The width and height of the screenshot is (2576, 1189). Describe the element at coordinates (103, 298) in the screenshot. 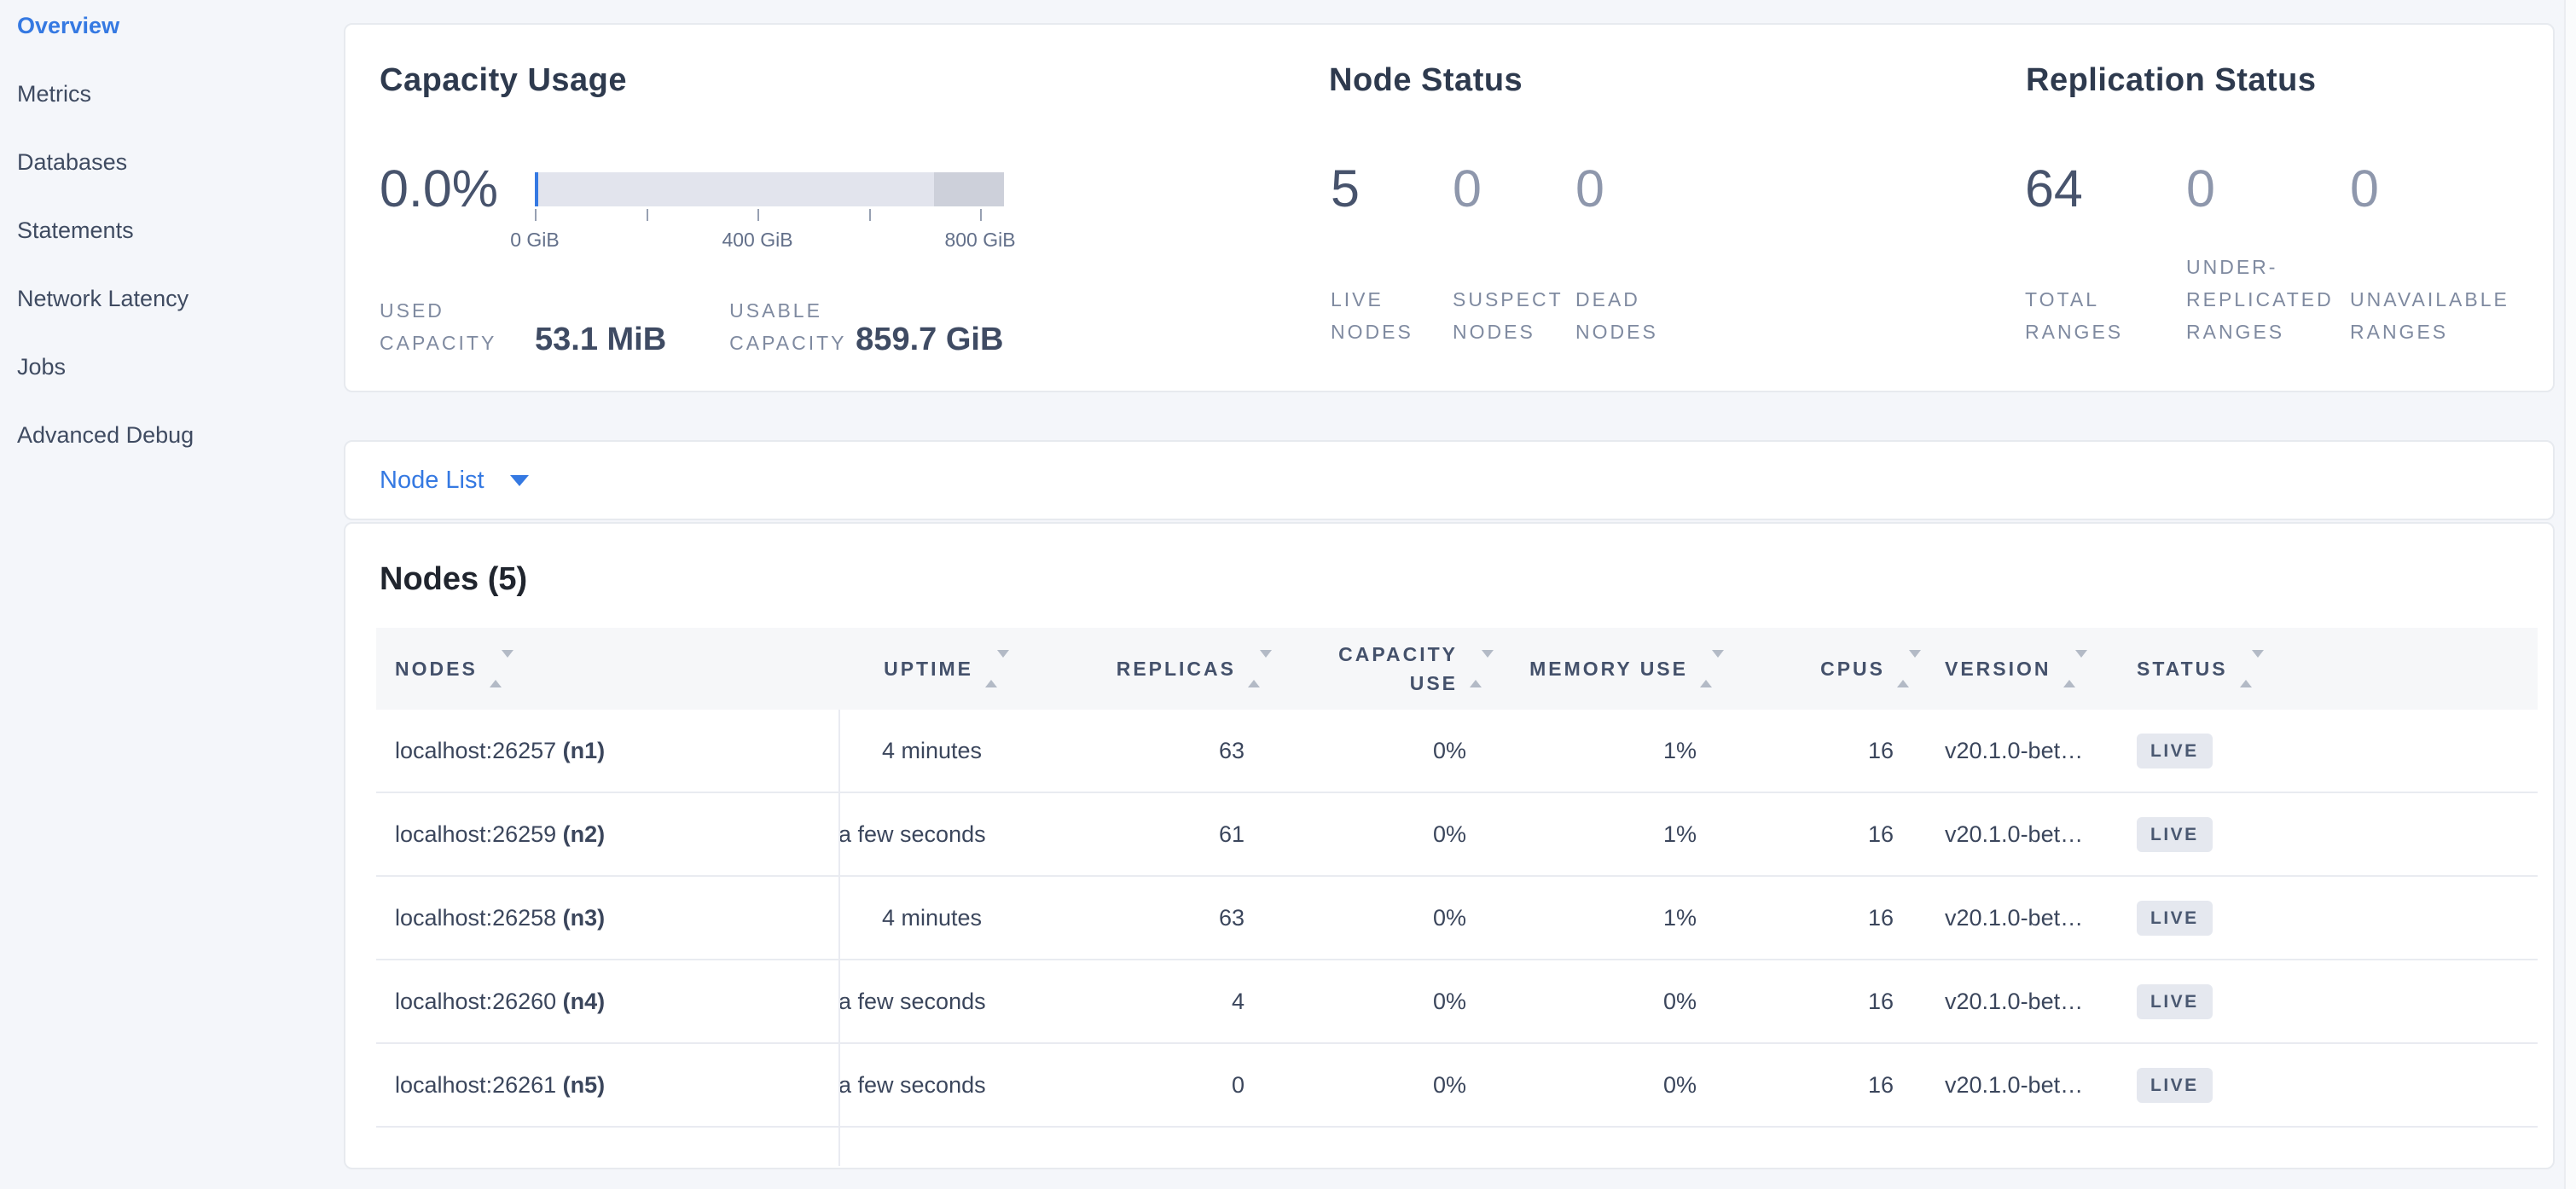

I see `sidebar-item-network-latency: Network Latency` at that location.